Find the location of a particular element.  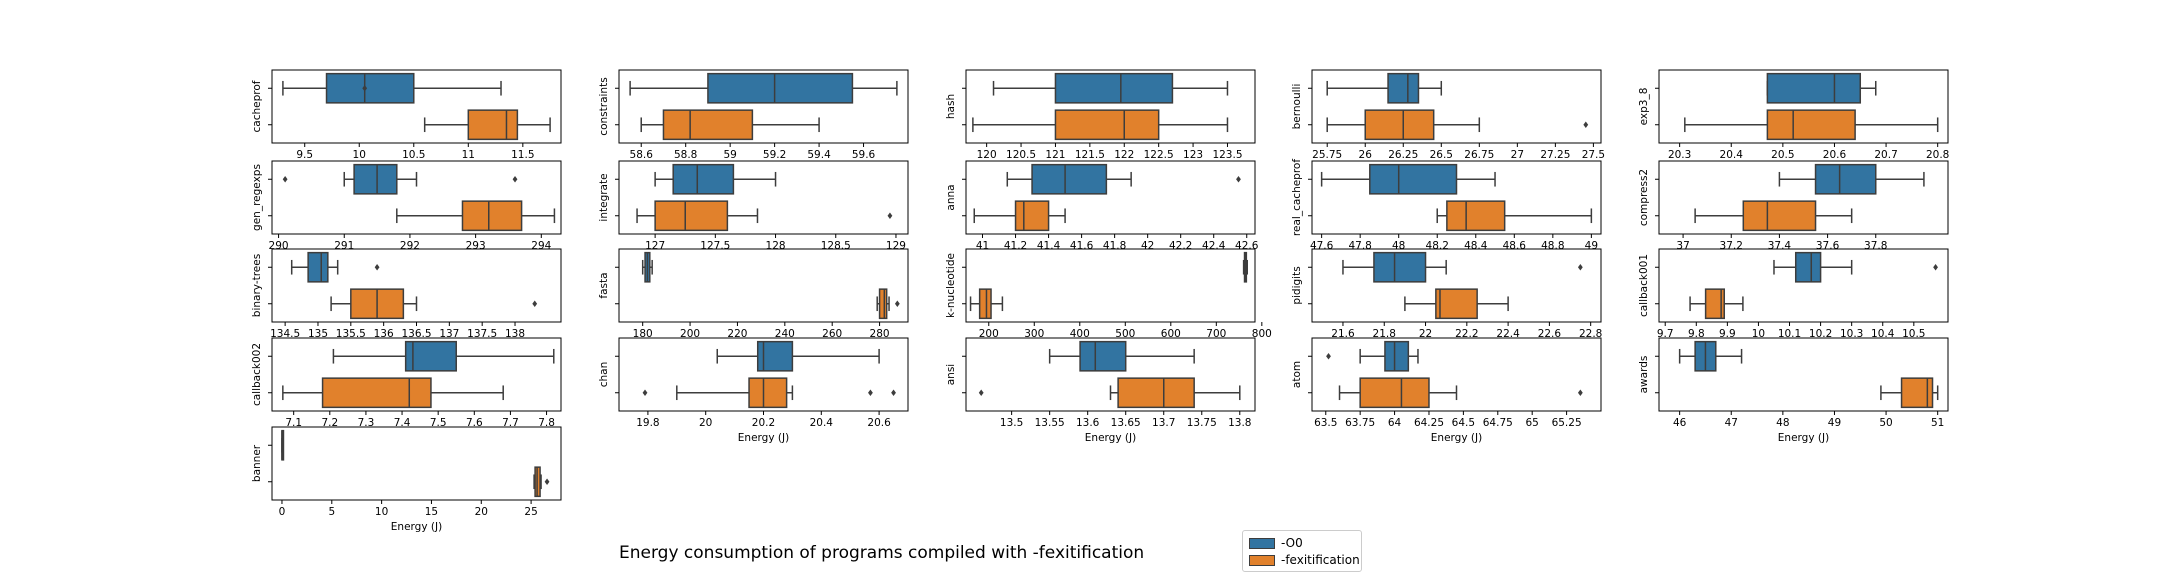

x-tick-label: 37 is located at coordinates (1682, 246).